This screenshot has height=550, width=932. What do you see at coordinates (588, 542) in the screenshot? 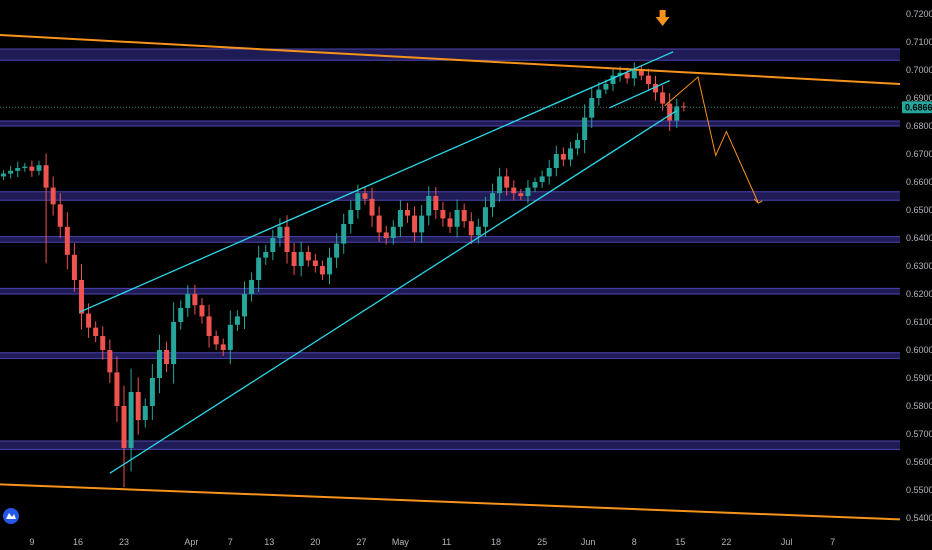
I see `x-tick-label: Jun` at bounding box center [588, 542].